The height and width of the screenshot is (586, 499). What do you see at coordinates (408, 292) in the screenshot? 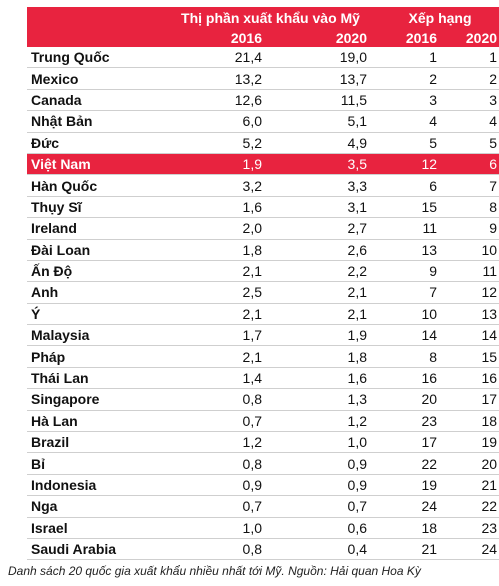
I see `rank-2016-cell: 7` at bounding box center [408, 292].